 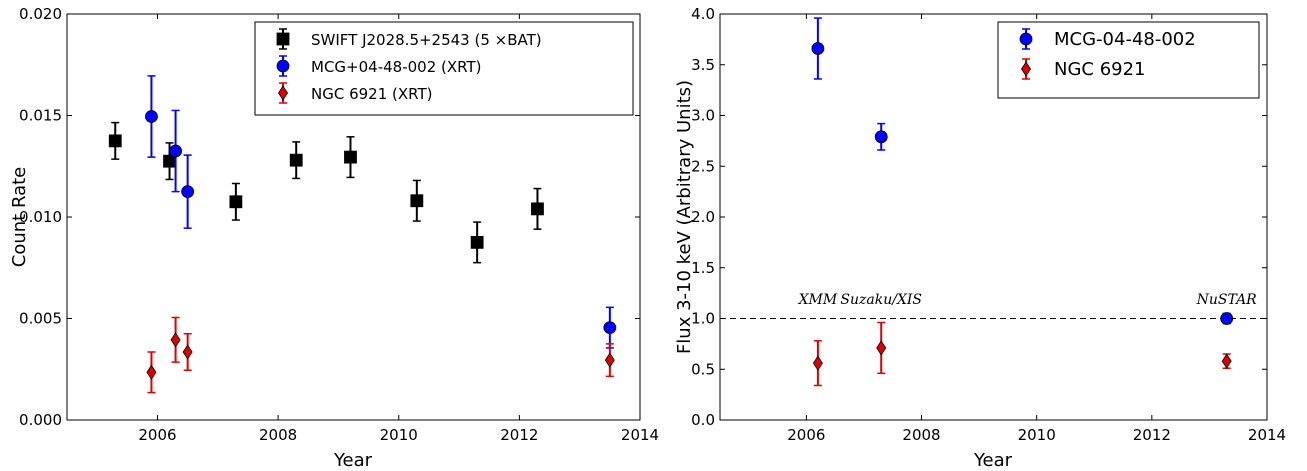 What do you see at coordinates (703, 268) in the screenshot?
I see `y-tick-label: 1.5` at bounding box center [703, 268].